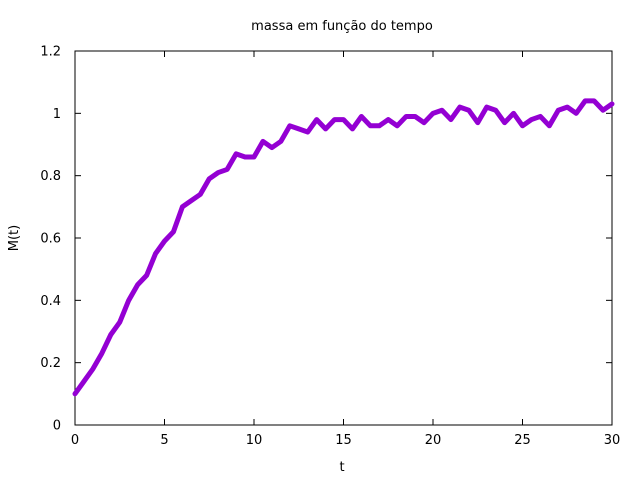  What do you see at coordinates (343, 440) in the screenshot?
I see `x-tick-label: 15` at bounding box center [343, 440].